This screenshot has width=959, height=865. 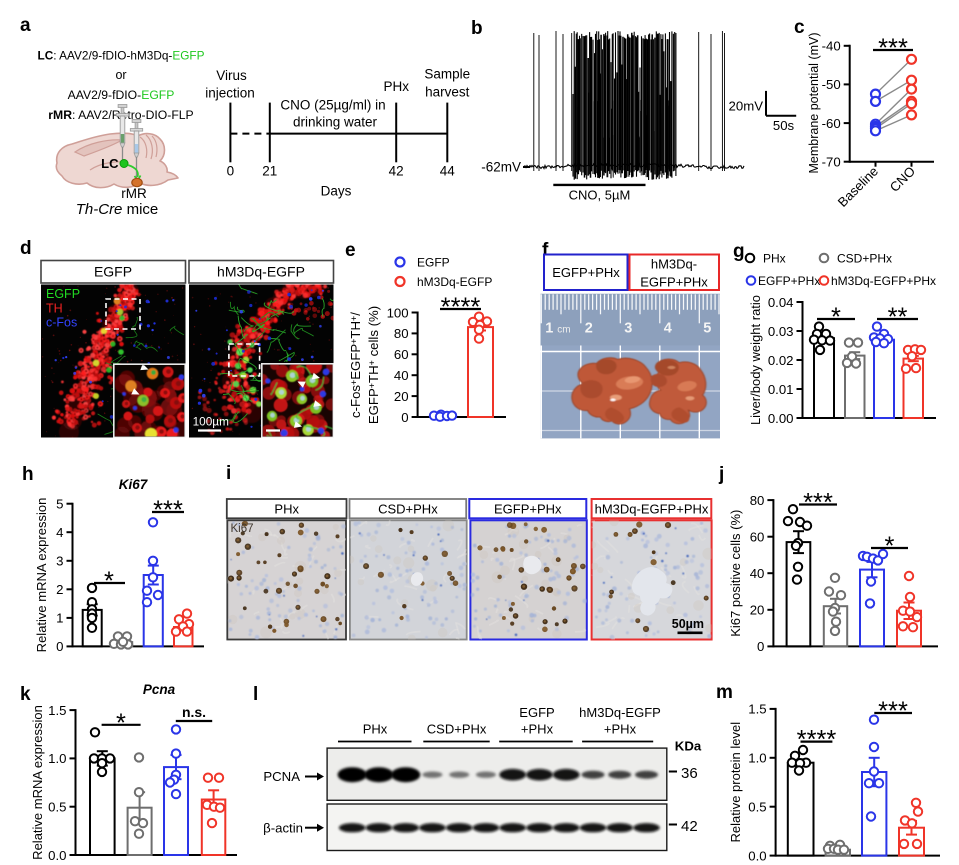 I want to click on svg-text: d, so click(x=26, y=248).